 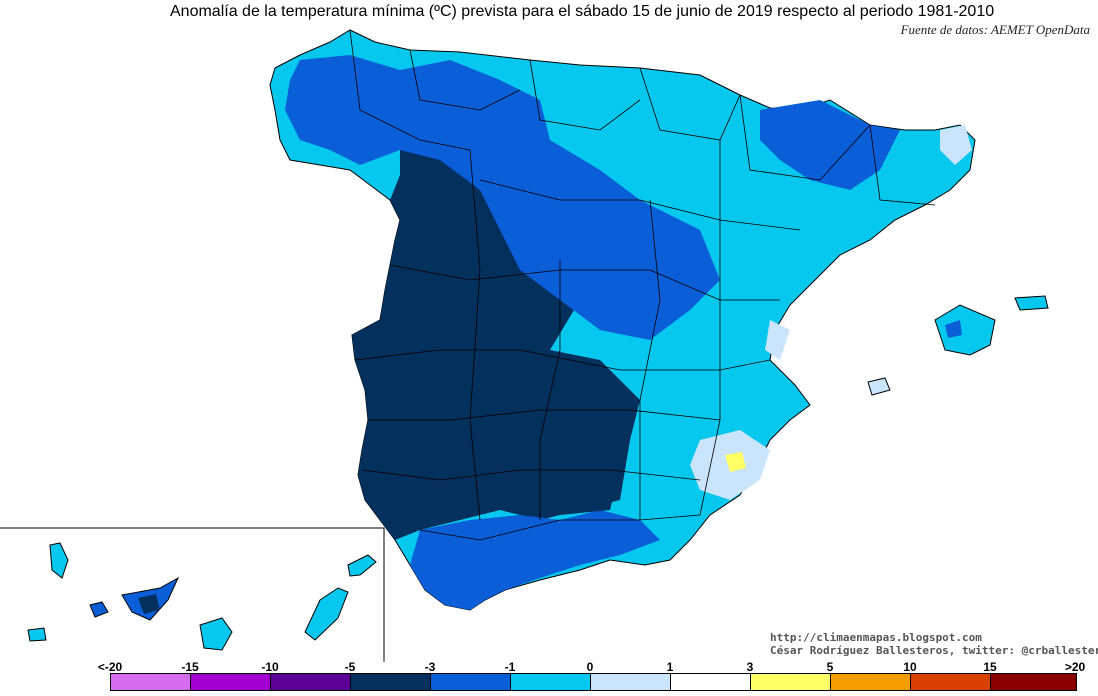 I want to click on legend-tick: 10, so click(x=910, y=667).